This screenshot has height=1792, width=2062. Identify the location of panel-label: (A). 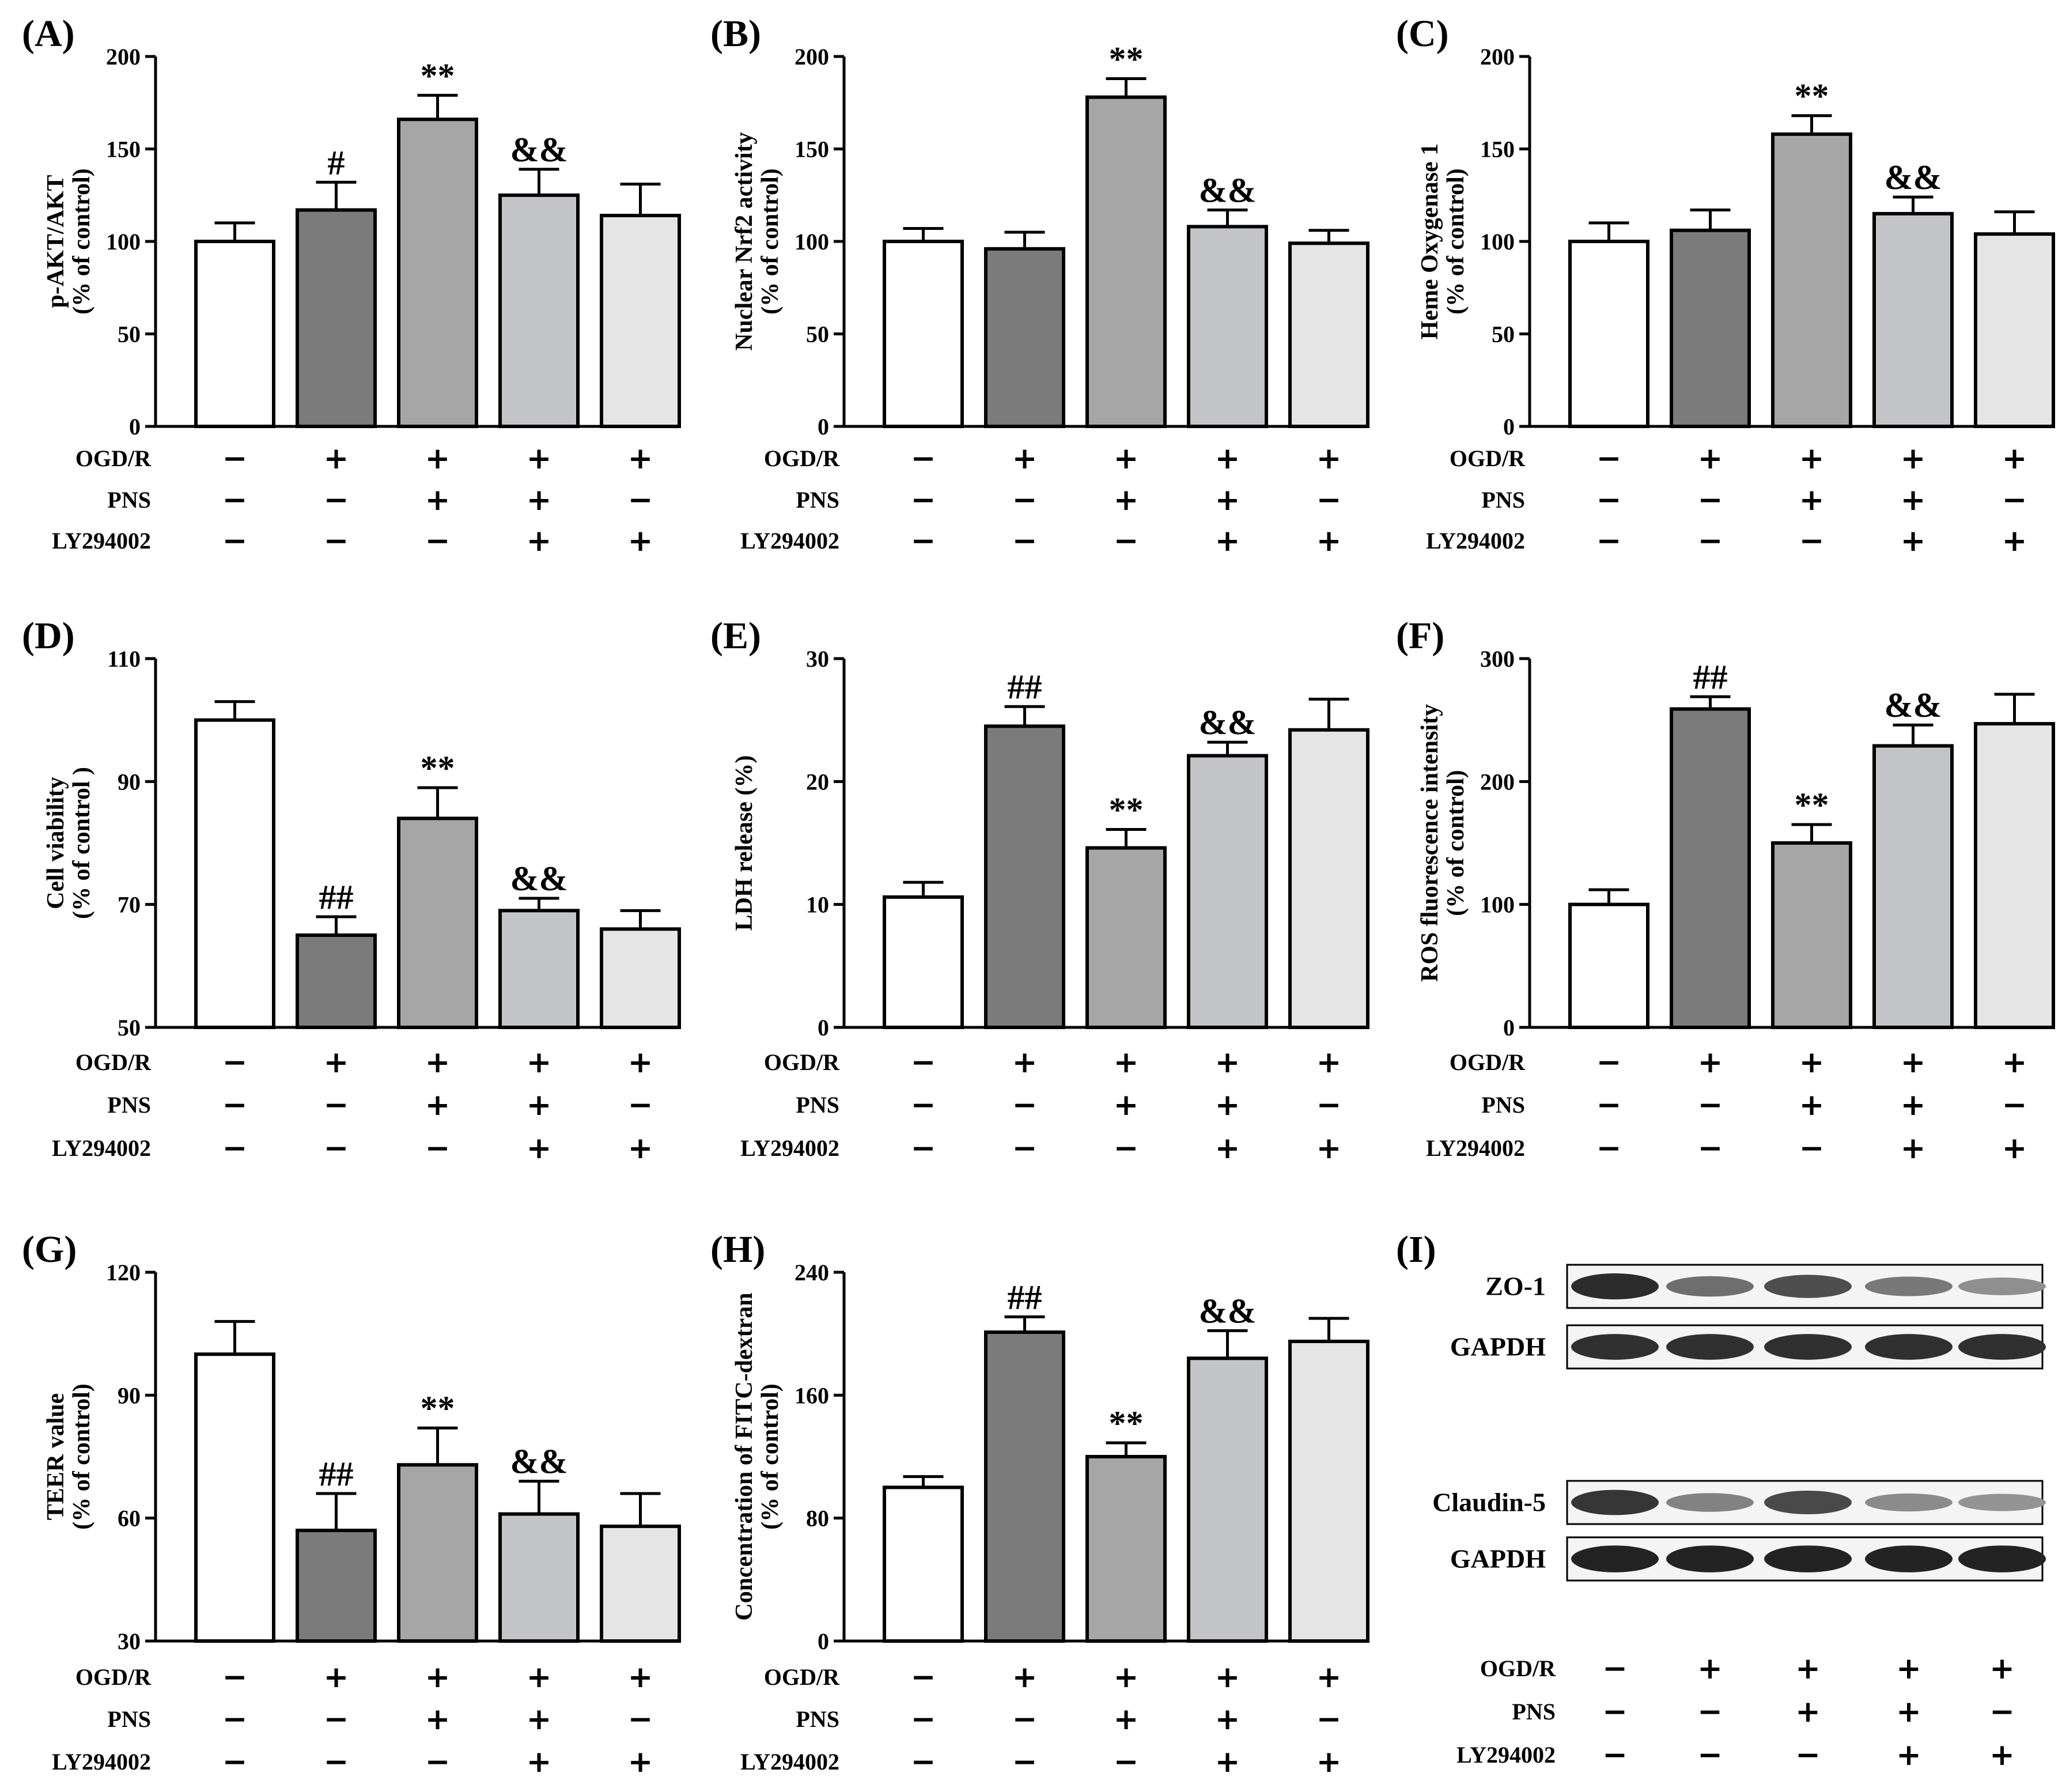
(48, 34).